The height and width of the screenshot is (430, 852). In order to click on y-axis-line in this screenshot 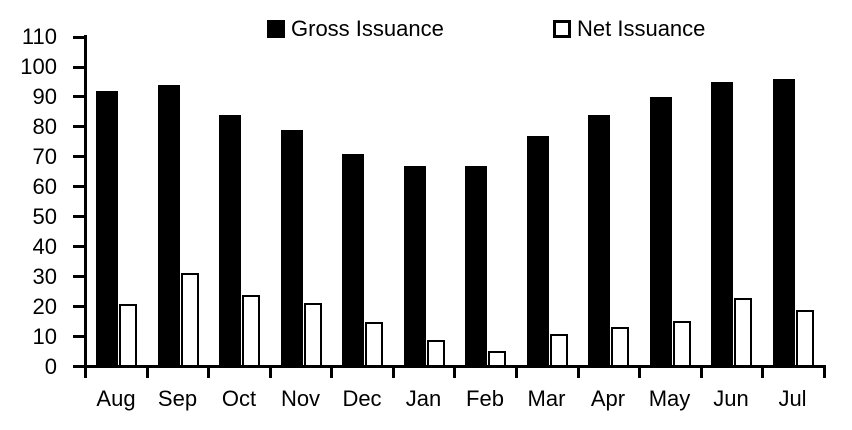, I will do `click(85, 202)`.